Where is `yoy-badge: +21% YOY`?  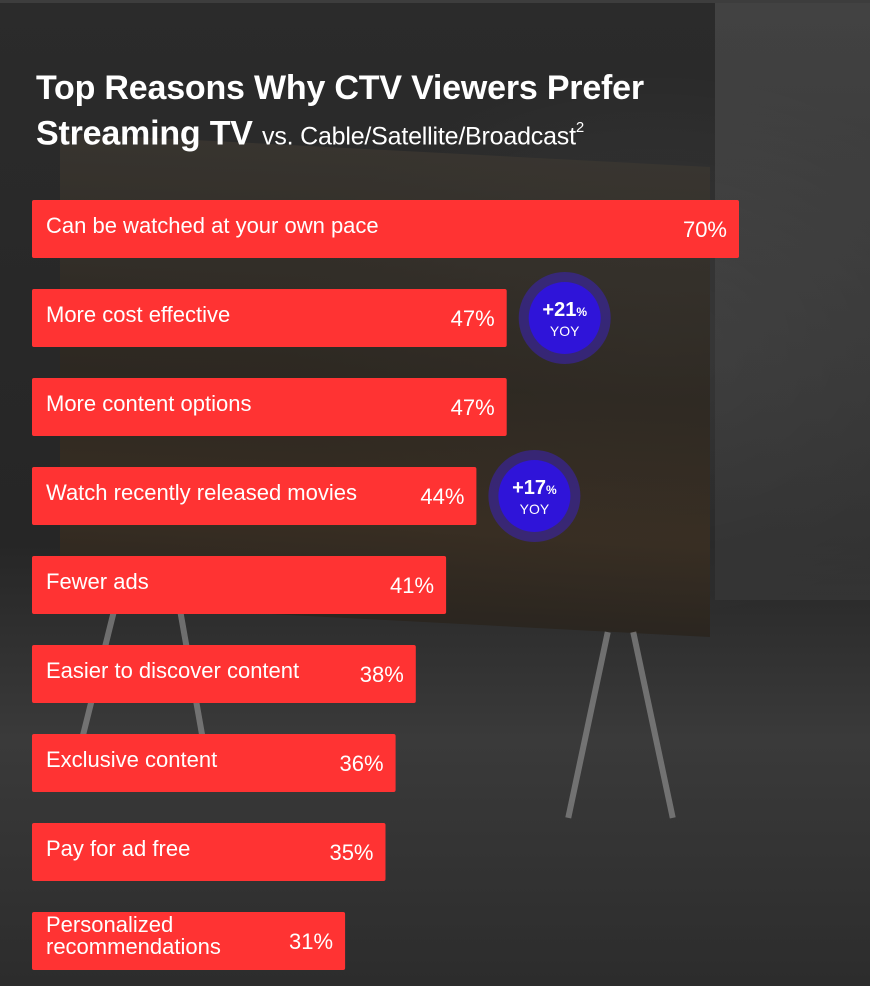 yoy-badge: +21% YOY is located at coordinates (564, 318).